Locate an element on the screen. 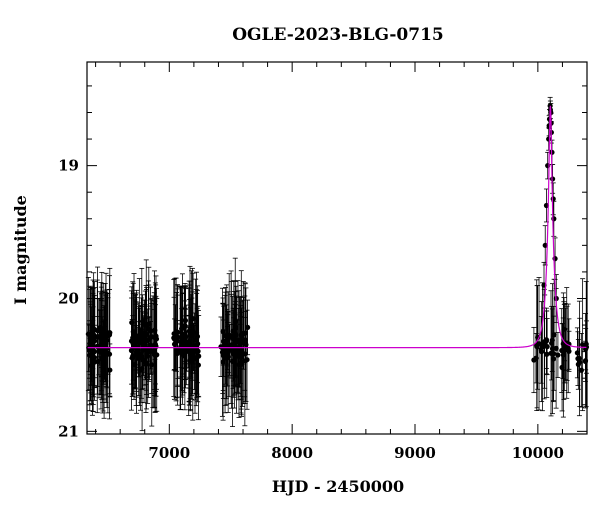 This screenshot has height=512, width=600. chart-title: OGLE-2023-BLG-0715 is located at coordinates (338, 35).